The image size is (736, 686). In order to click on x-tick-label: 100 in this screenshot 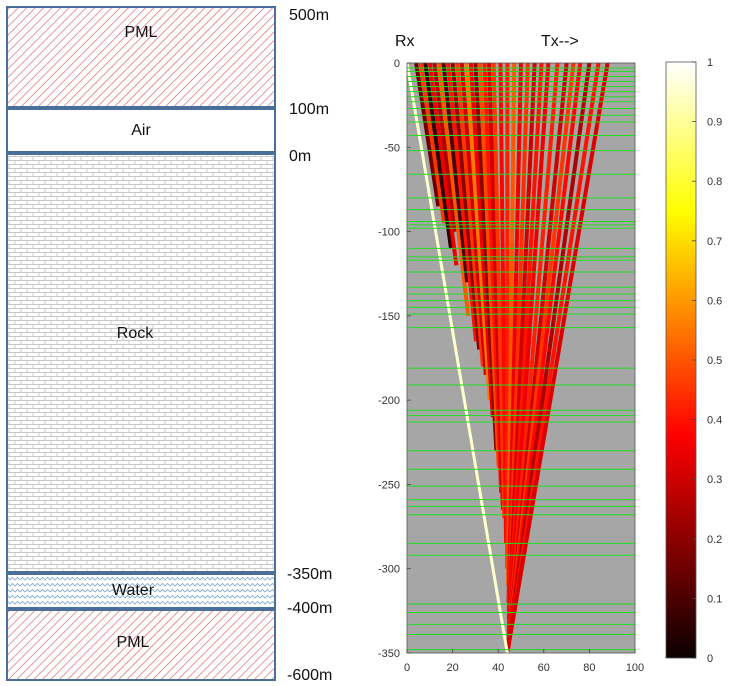, I will do `click(635, 668)`.